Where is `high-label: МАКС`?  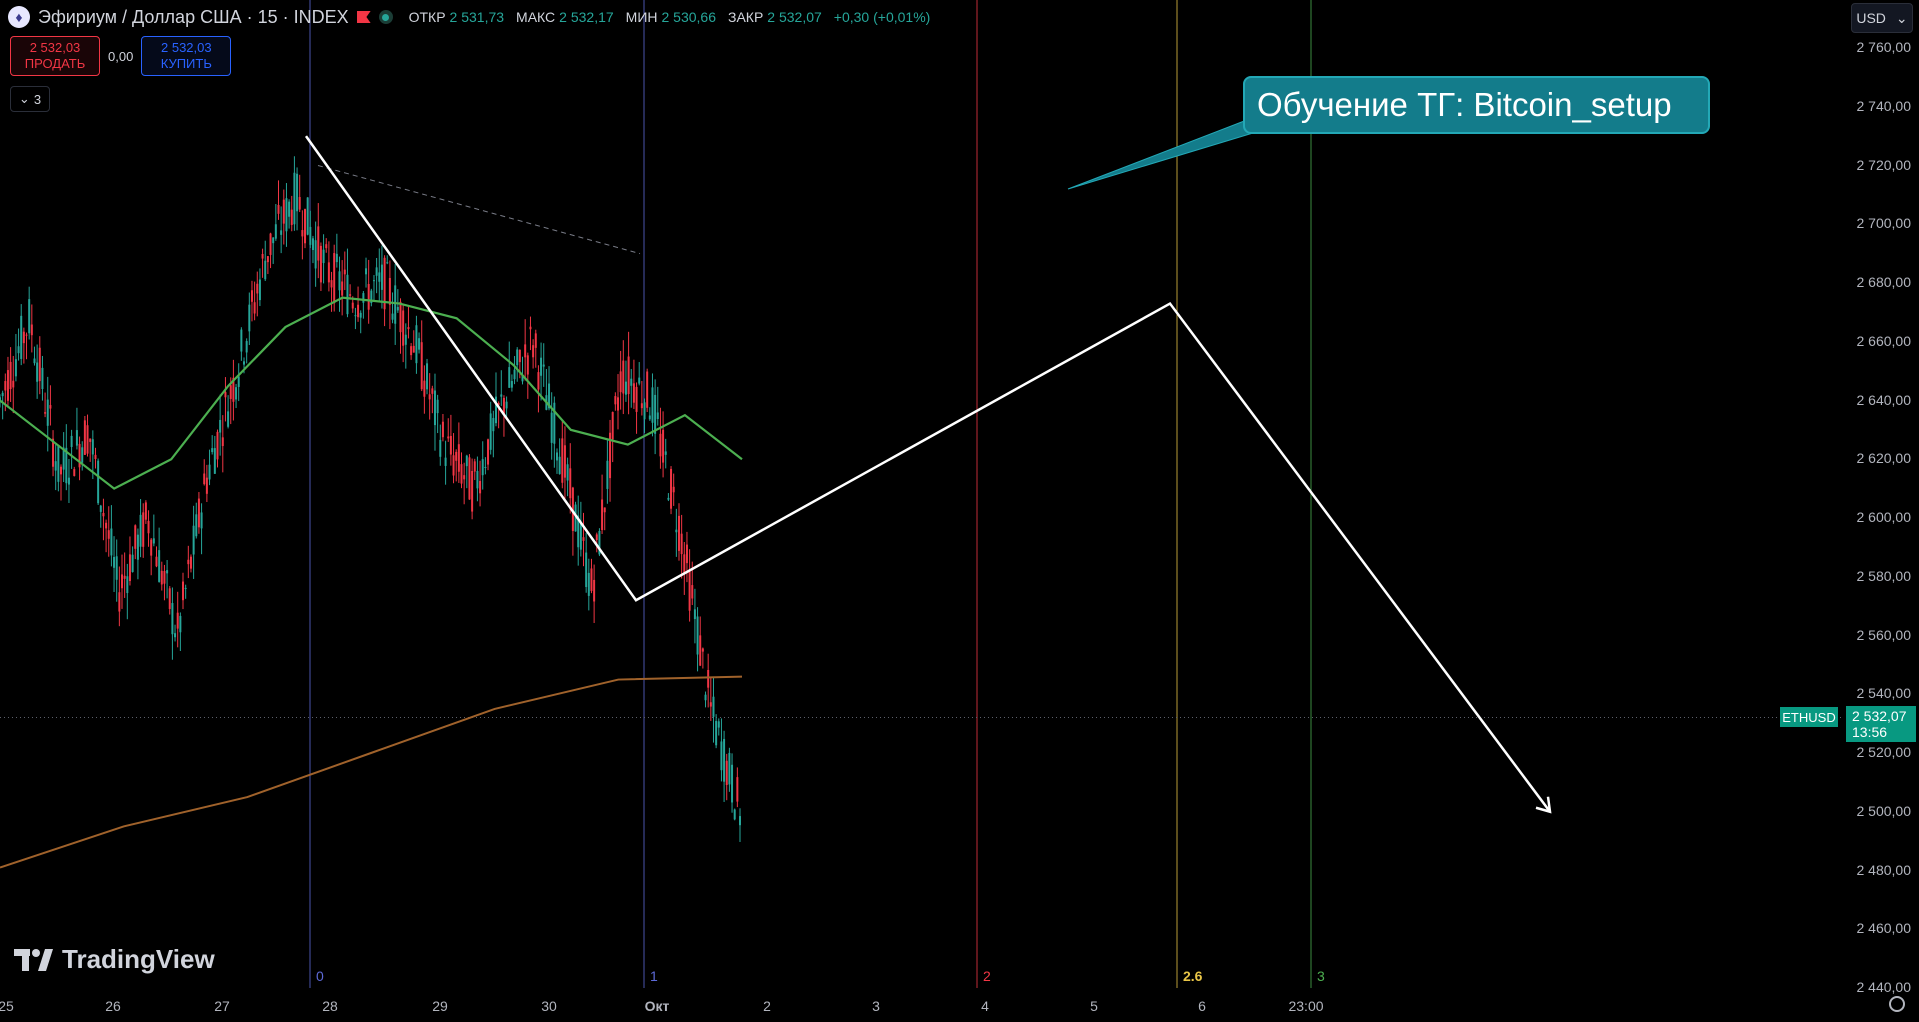
high-label: МАКС is located at coordinates (536, 17).